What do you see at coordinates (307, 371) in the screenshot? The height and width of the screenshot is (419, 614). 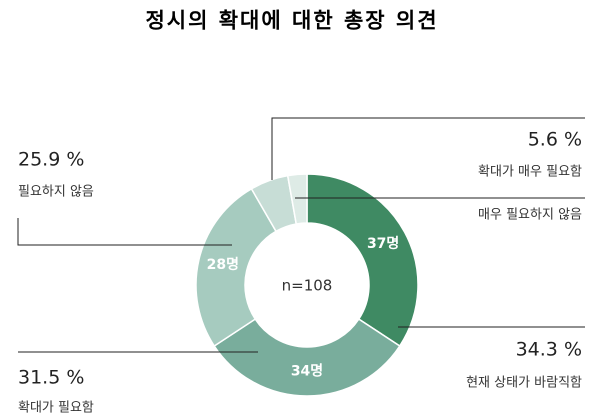 I see `value-label: 34명` at bounding box center [307, 371].